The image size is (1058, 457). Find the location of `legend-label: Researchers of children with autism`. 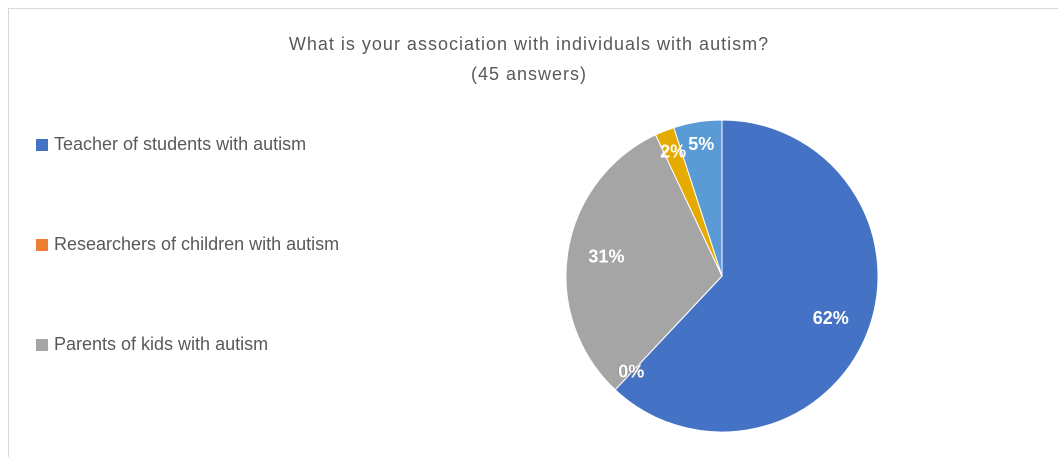

legend-label: Researchers of children with autism is located at coordinates (197, 244).